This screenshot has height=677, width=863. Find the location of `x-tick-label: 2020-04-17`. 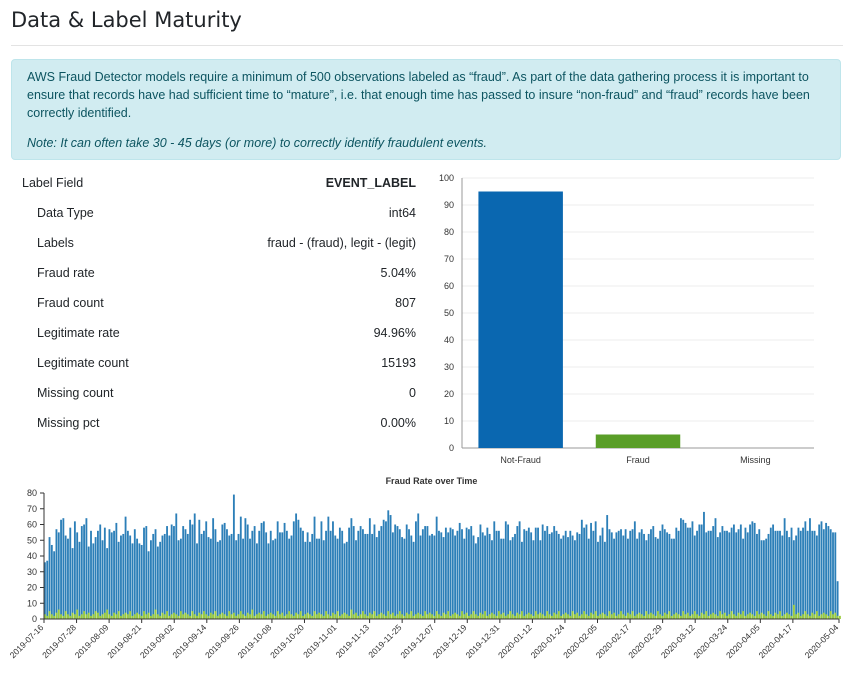

x-tick-label: 2020-04-17 is located at coordinates (775, 641).